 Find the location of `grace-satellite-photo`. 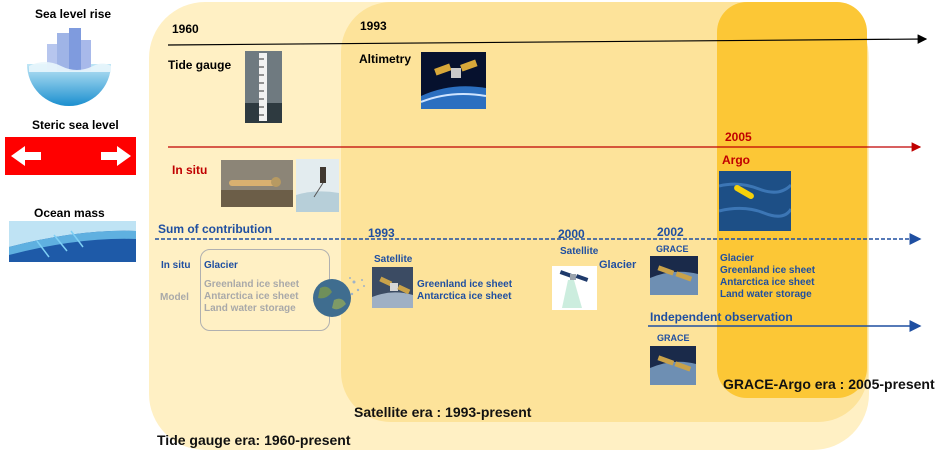

grace-satellite-photo is located at coordinates (674, 275).